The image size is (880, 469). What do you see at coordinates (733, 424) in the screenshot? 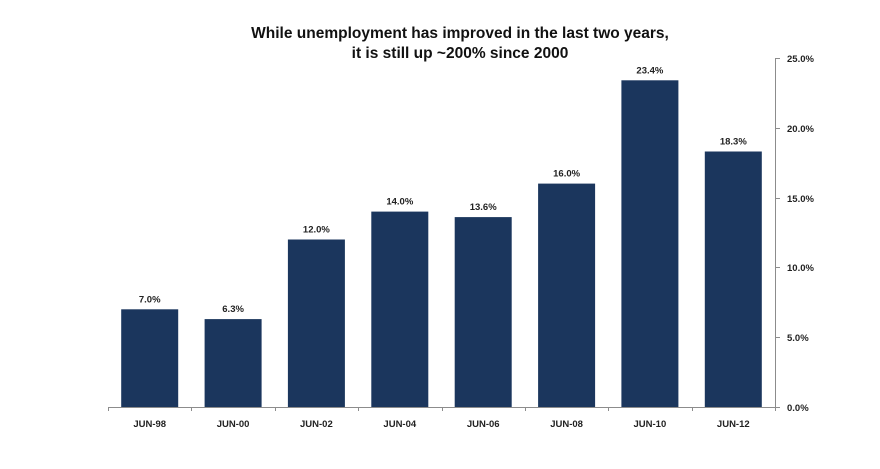
I see `x-tick-label: JUN-12` at bounding box center [733, 424].